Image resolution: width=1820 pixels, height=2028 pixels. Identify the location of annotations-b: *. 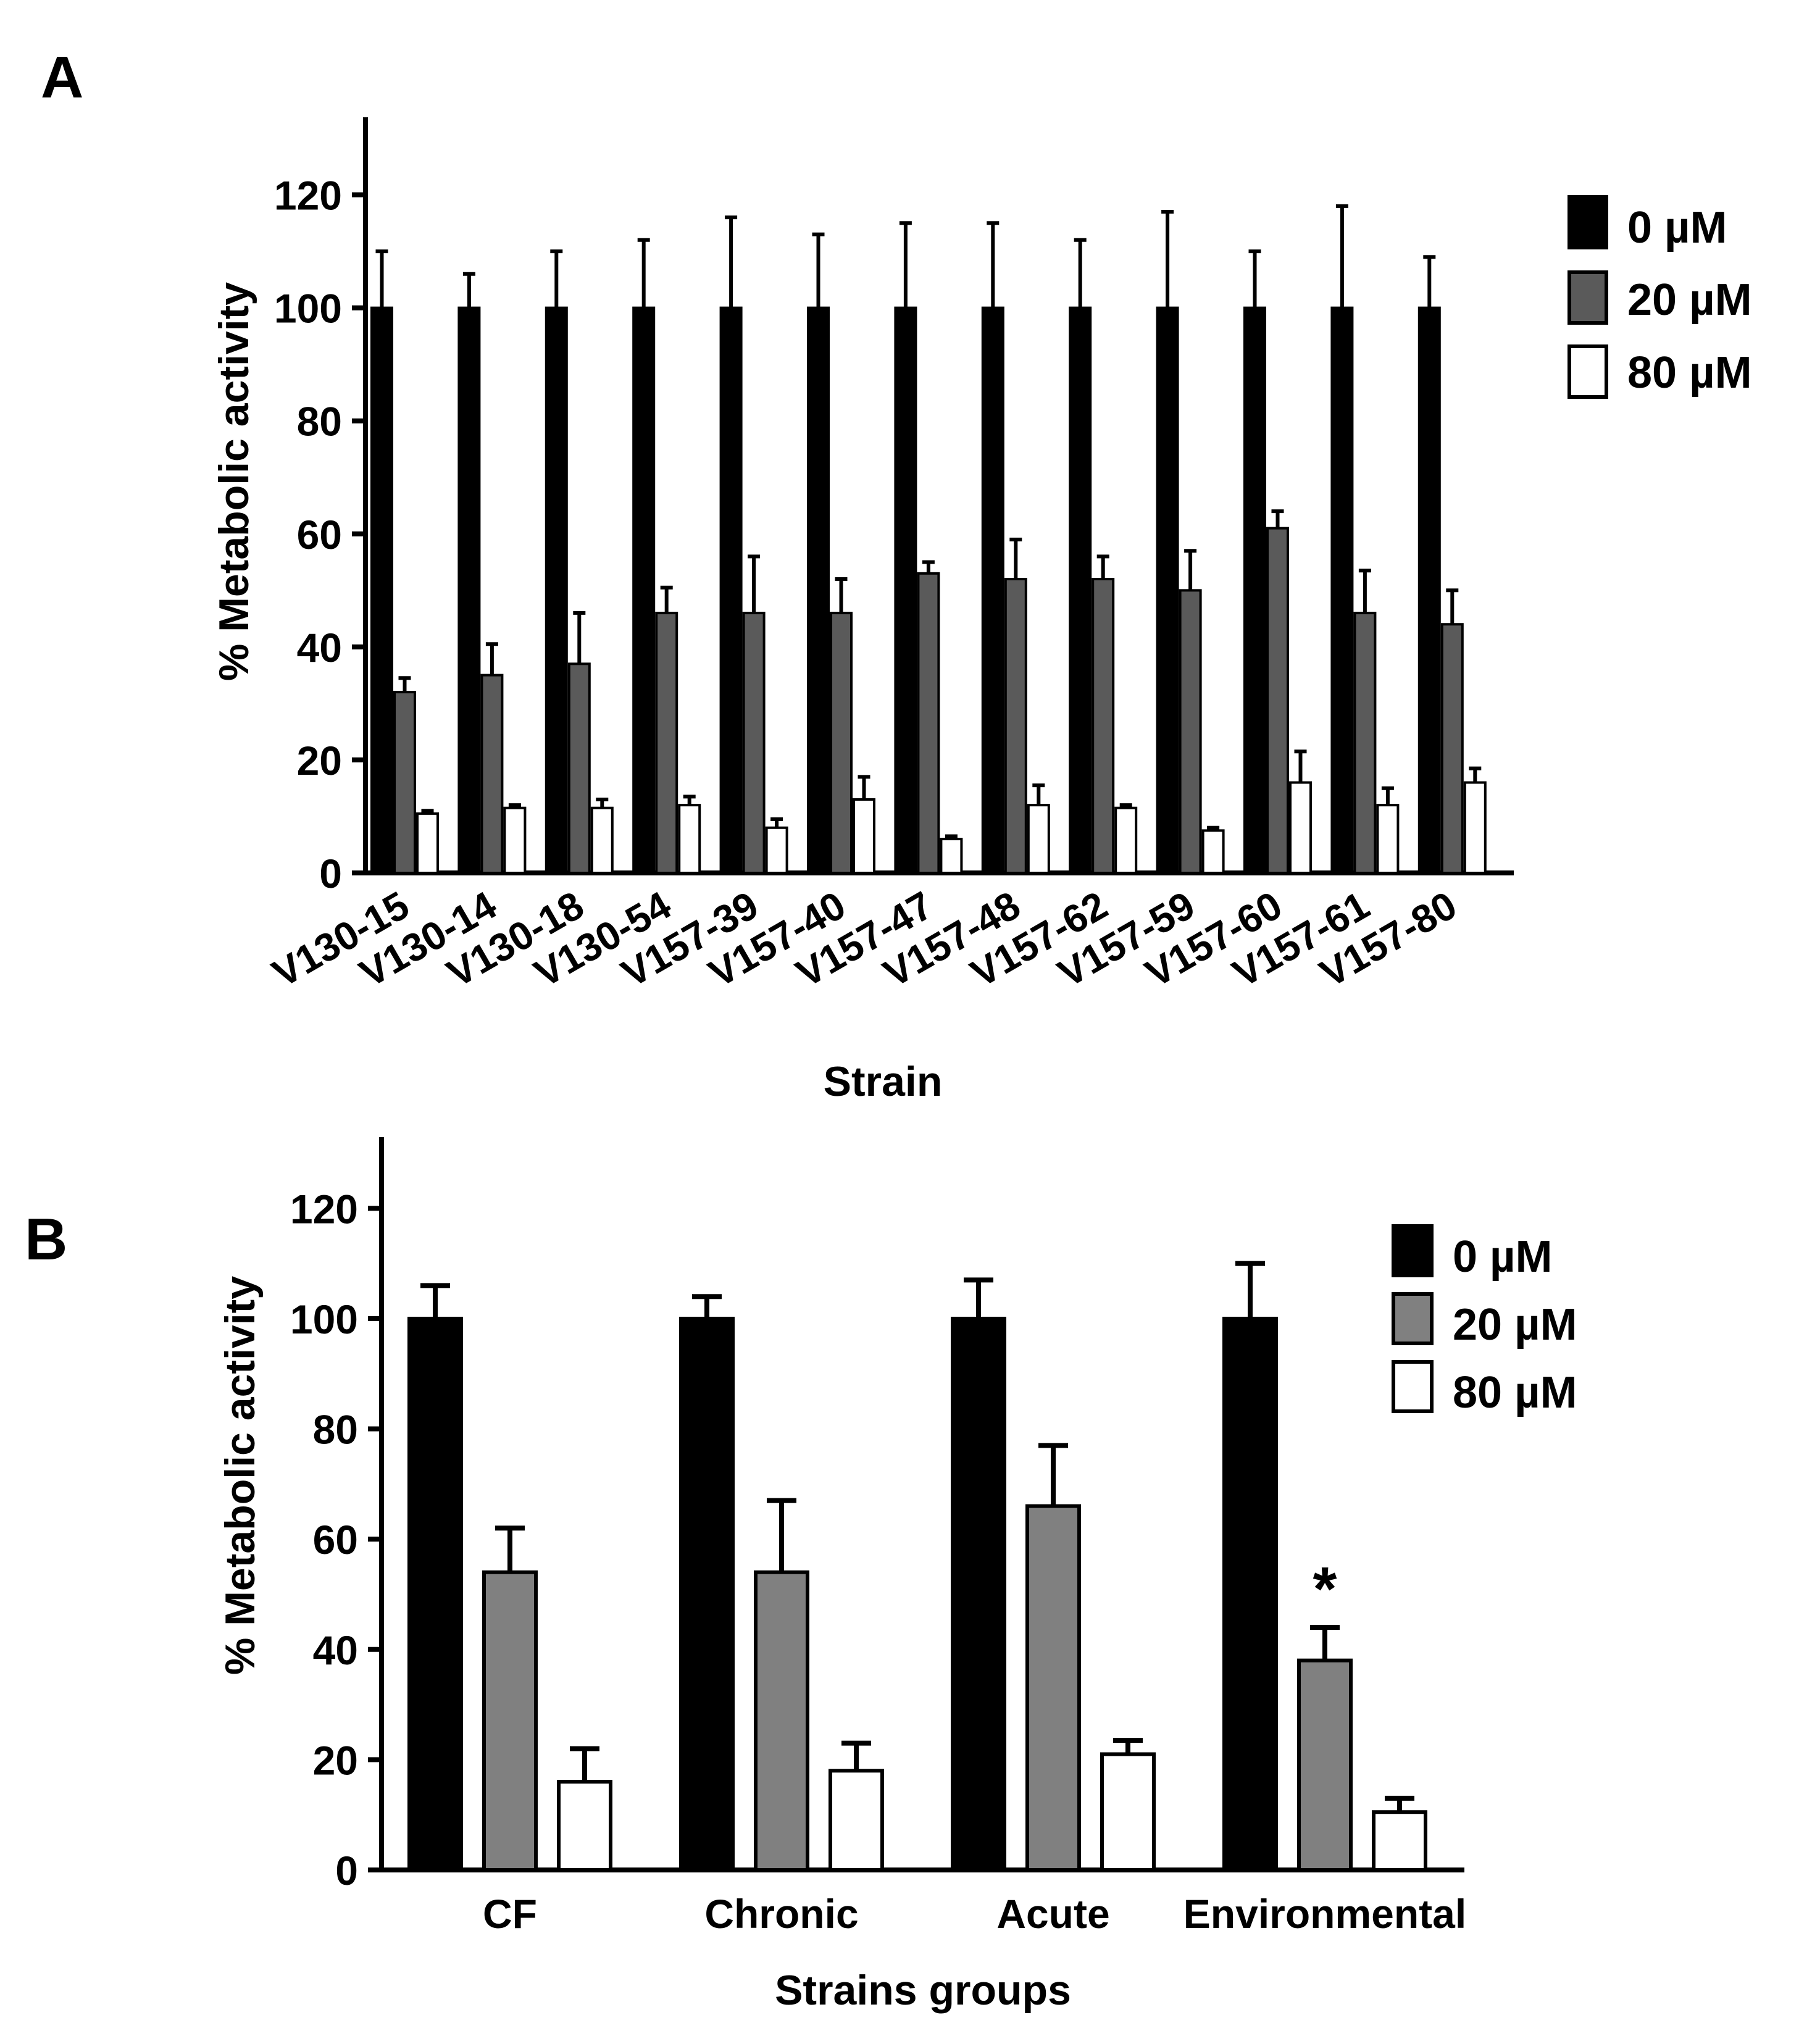
(1325, 1589).